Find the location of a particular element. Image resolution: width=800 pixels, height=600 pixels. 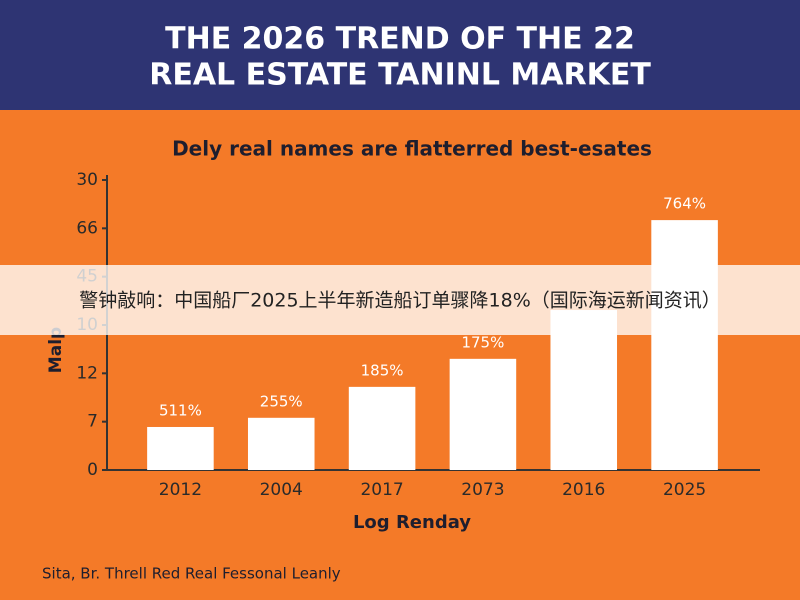

y-tick-label: 66 is located at coordinates (87, 228).